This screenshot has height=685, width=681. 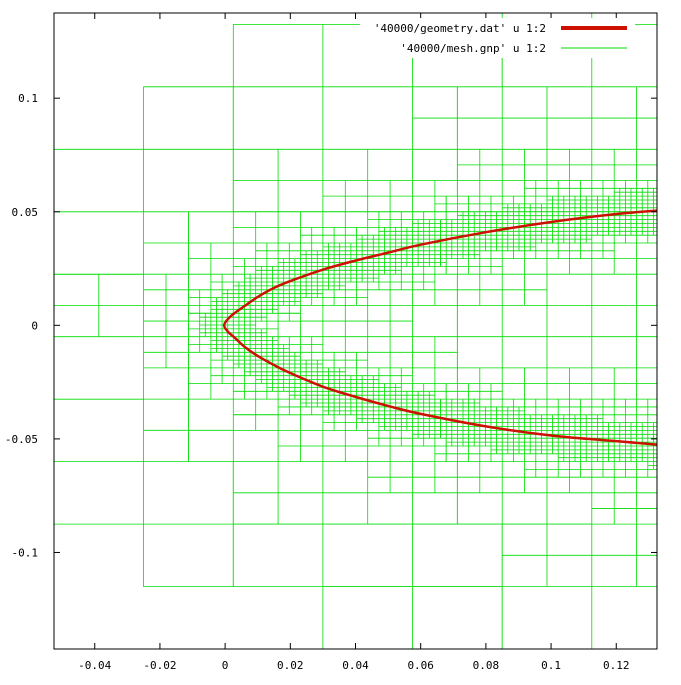 I want to click on x-tick-label: 0.12, so click(x=616, y=665).